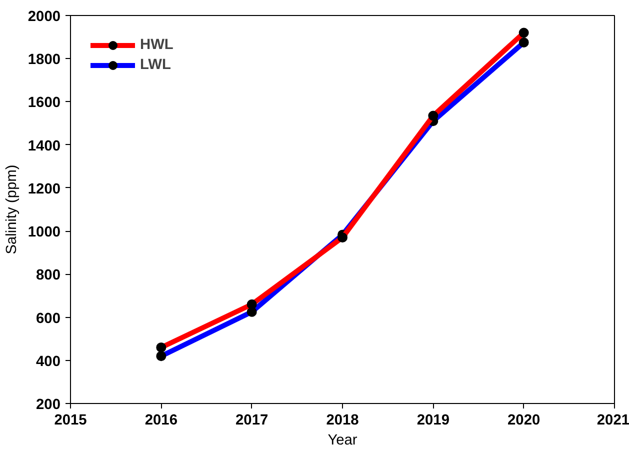 The image size is (629, 451). Describe the element at coordinates (161, 420) in the screenshot. I see `x-tick-label: 2016` at that location.